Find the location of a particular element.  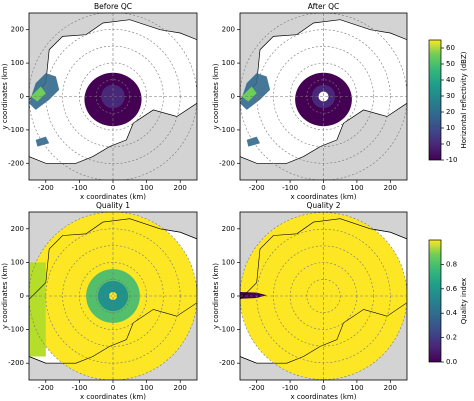

colorbar-label: Horizontal reflectivity (dBZ) is located at coordinates (464, 99).